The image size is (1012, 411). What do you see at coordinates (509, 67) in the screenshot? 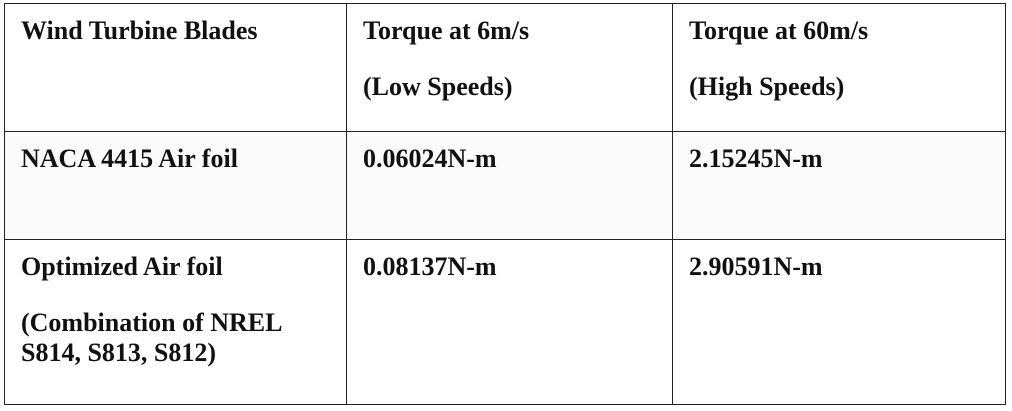
I see `header-torque-low: Torque at 6m/s (Low Speeds)` at bounding box center [509, 67].